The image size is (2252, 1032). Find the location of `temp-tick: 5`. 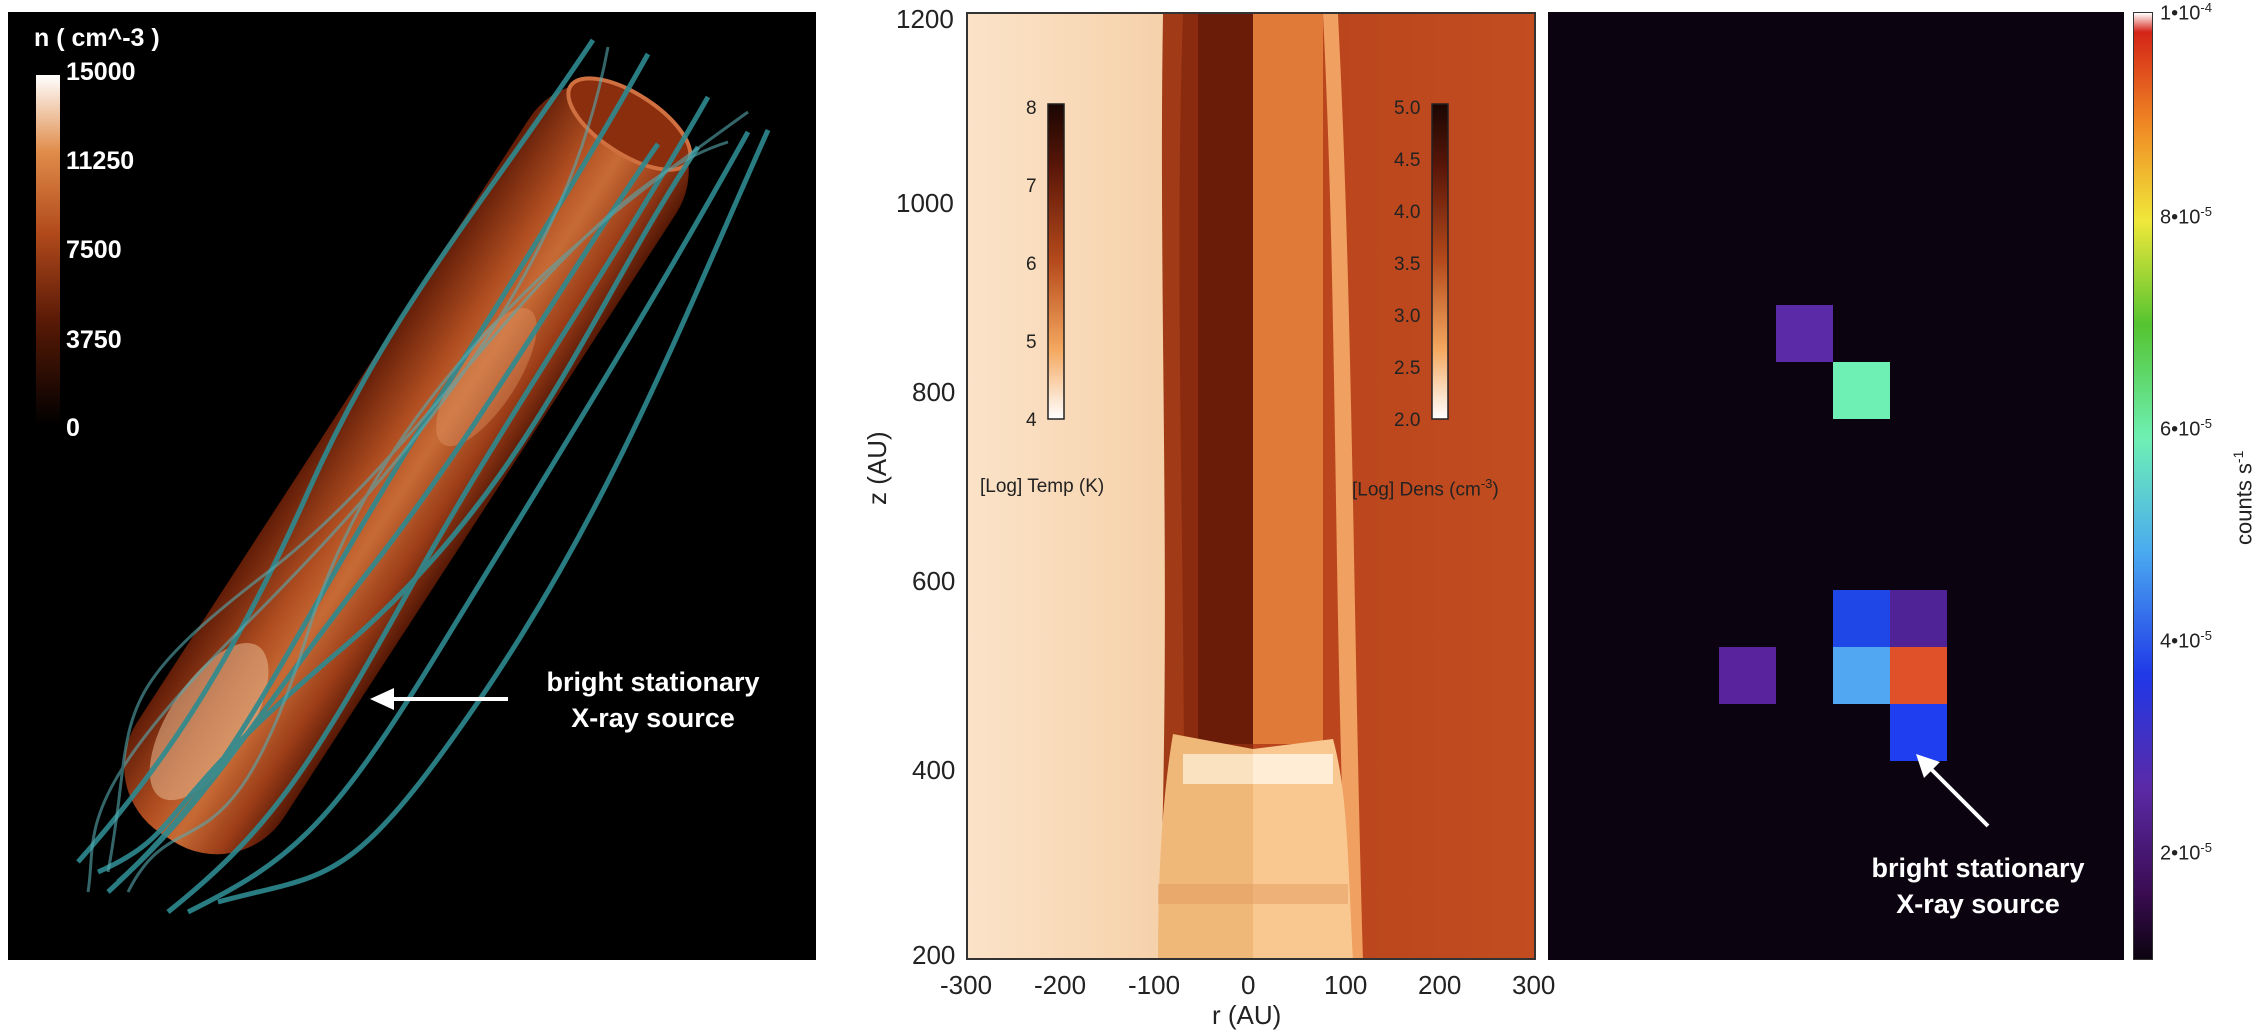

temp-tick: 5 is located at coordinates (1031, 342).